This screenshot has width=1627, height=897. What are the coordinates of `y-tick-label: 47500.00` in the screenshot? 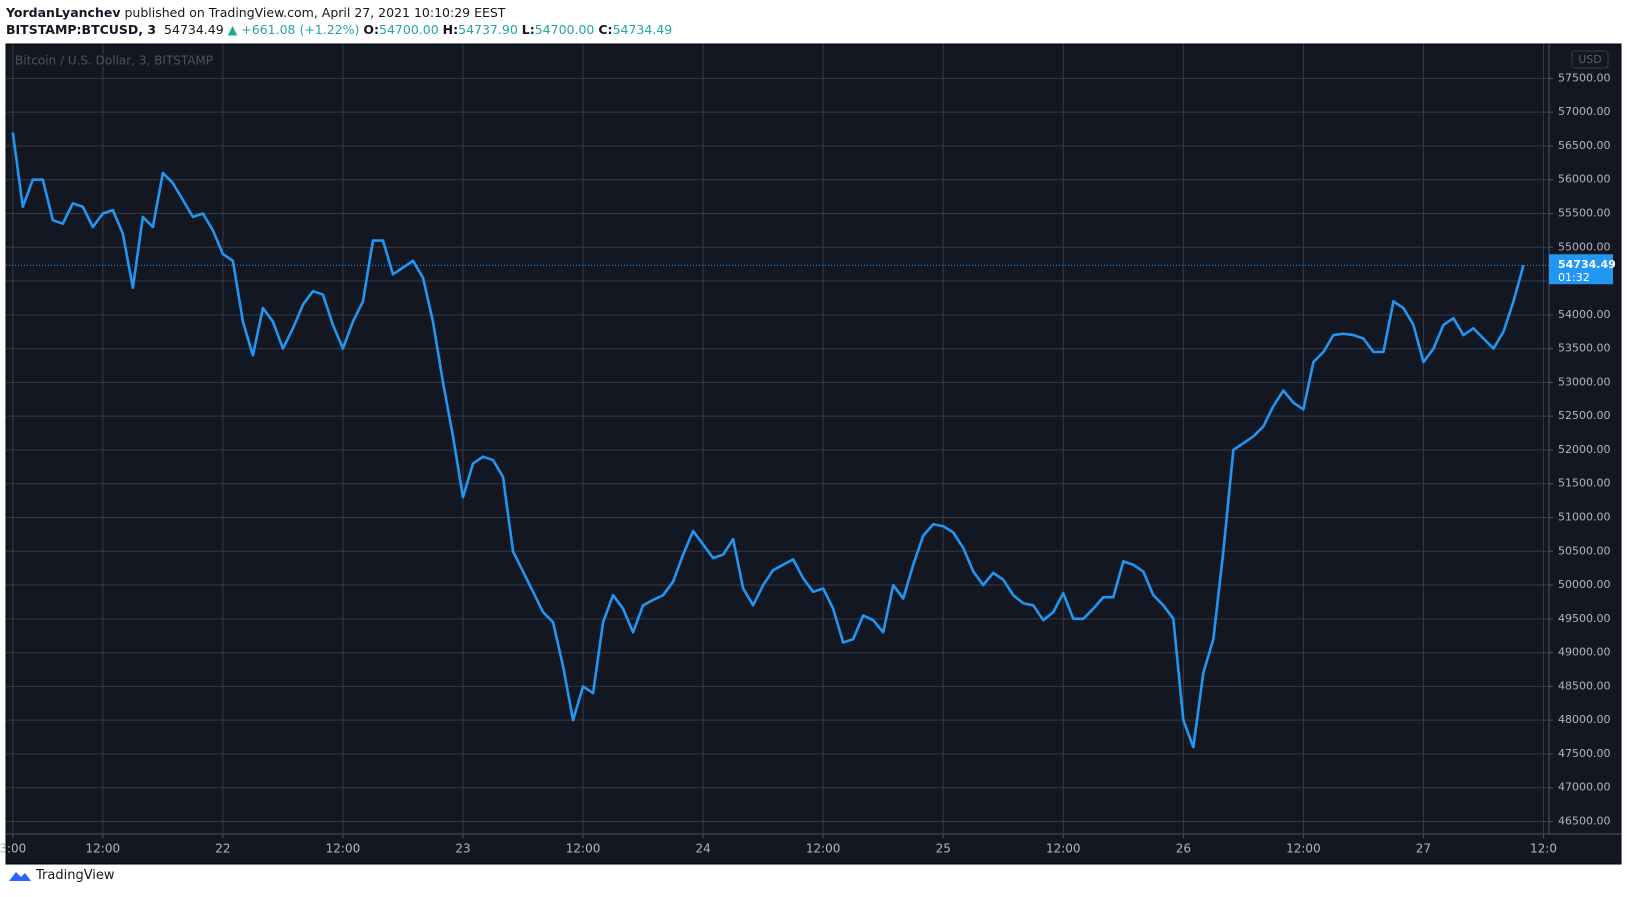 It's located at (1584, 753).